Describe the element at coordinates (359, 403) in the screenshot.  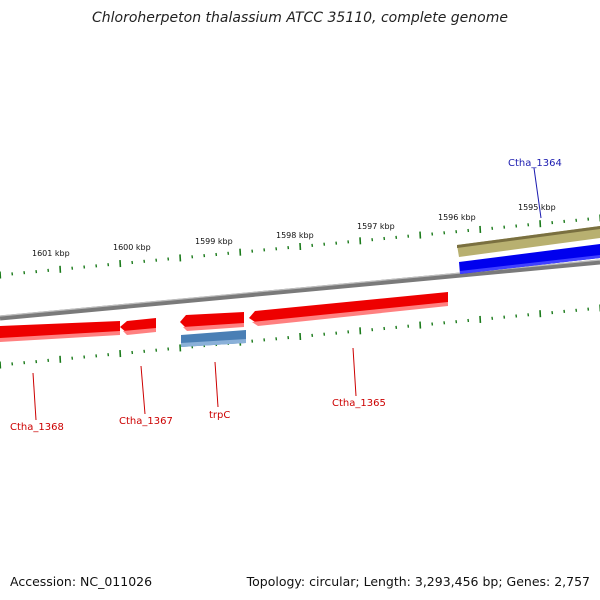
I see `gene-label-ctha-1365: Ctha_1365` at that location.